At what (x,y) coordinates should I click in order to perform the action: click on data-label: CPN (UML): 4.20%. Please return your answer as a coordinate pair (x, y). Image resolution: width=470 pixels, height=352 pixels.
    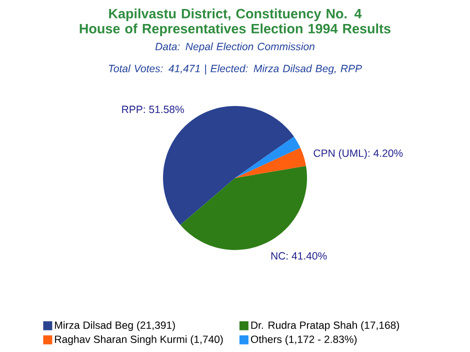
    Looking at the image, I should click on (358, 154).